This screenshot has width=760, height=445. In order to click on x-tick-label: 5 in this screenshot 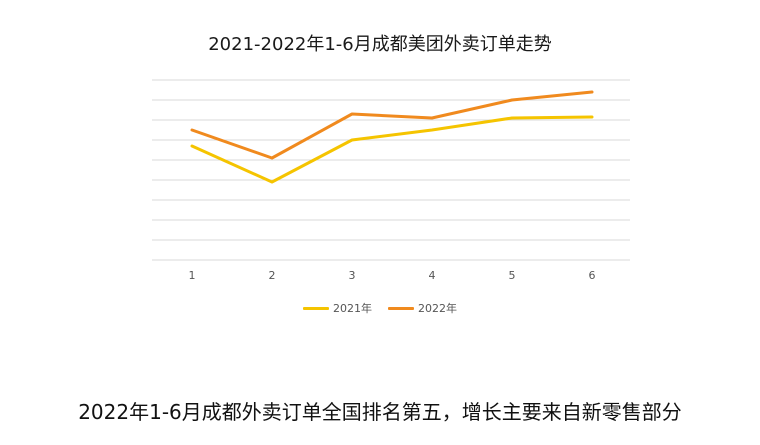, I will do `click(512, 275)`.